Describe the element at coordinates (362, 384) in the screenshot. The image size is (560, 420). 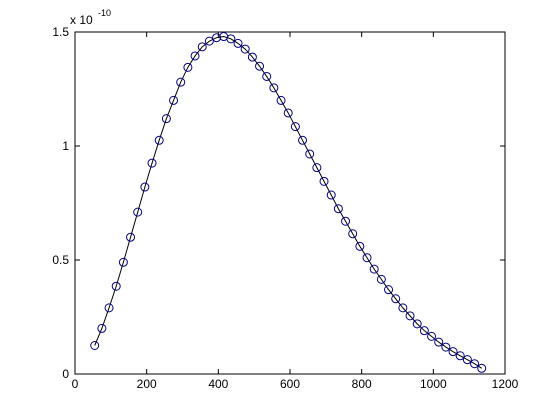
I see `x-tick-label: 800` at that location.